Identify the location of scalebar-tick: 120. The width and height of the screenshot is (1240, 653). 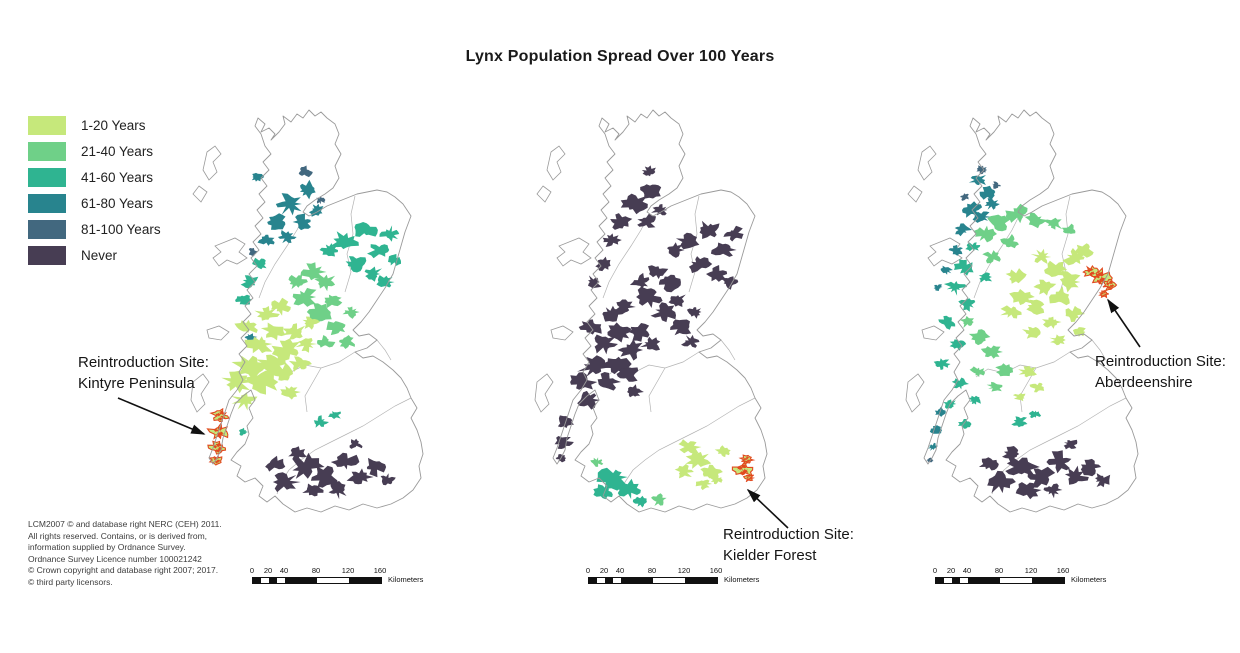
(684, 570).